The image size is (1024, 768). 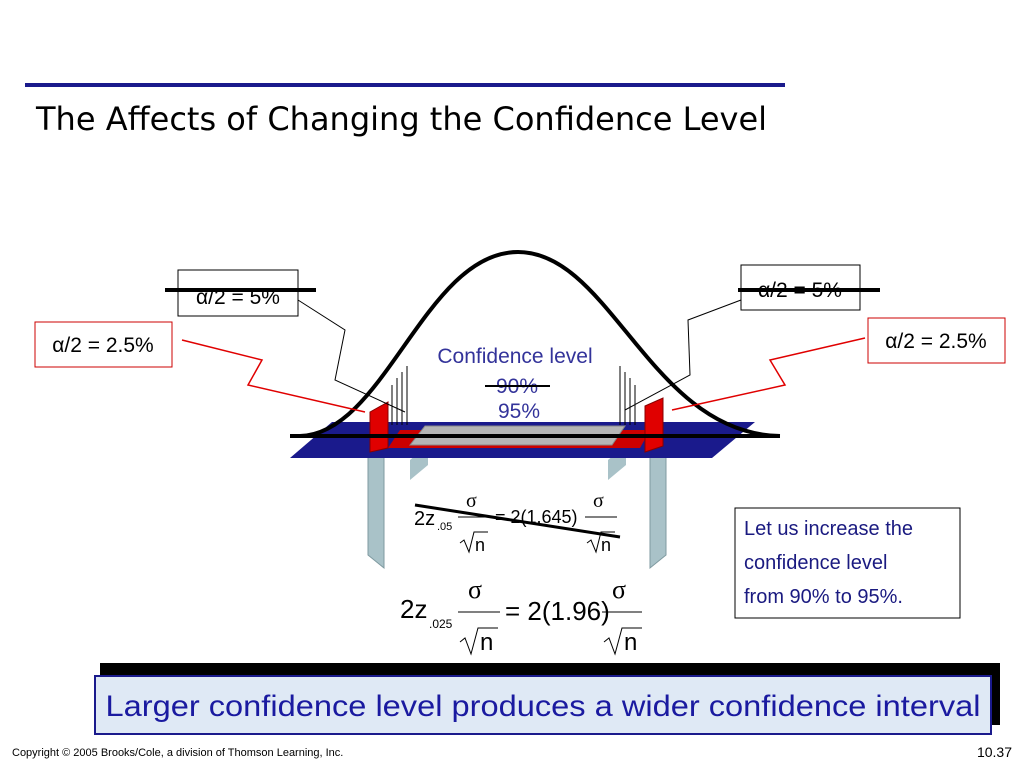 I want to click on strike, so click(x=517, y=521).